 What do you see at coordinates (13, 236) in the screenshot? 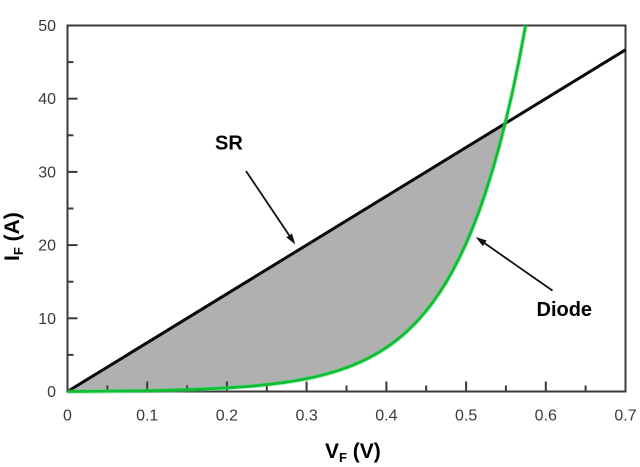
I see `svg-text: IF (A)` at bounding box center [13, 236].